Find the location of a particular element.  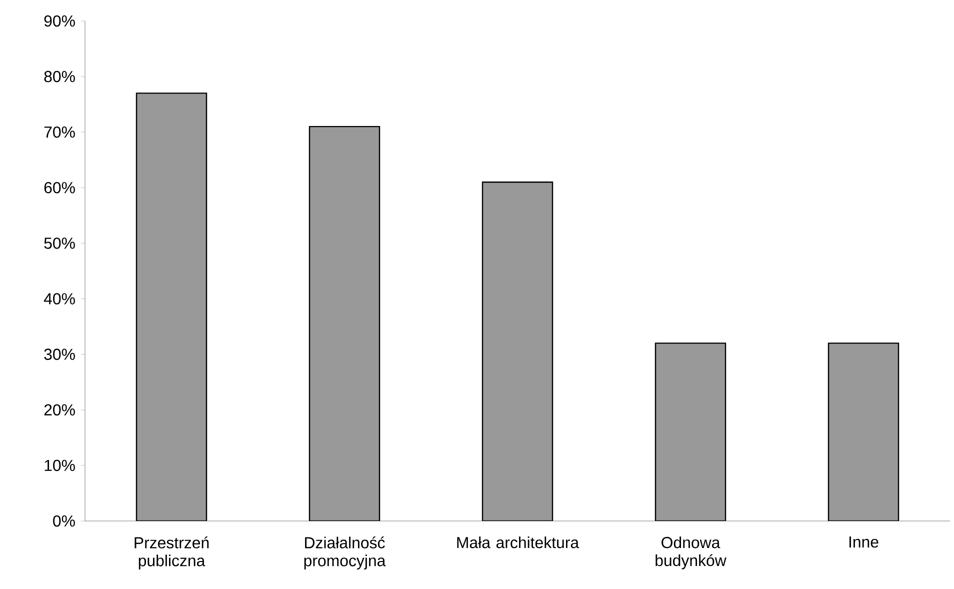

x-tick-label: Przestrzeń publiczna is located at coordinates (171, 553).